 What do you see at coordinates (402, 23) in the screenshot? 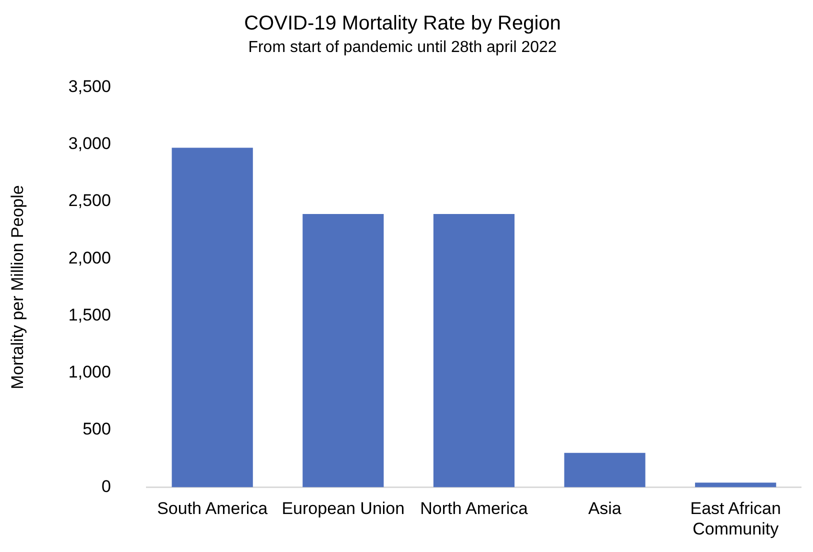
I see `chart-title: COVID-19 Mortality Rate by Region` at bounding box center [402, 23].